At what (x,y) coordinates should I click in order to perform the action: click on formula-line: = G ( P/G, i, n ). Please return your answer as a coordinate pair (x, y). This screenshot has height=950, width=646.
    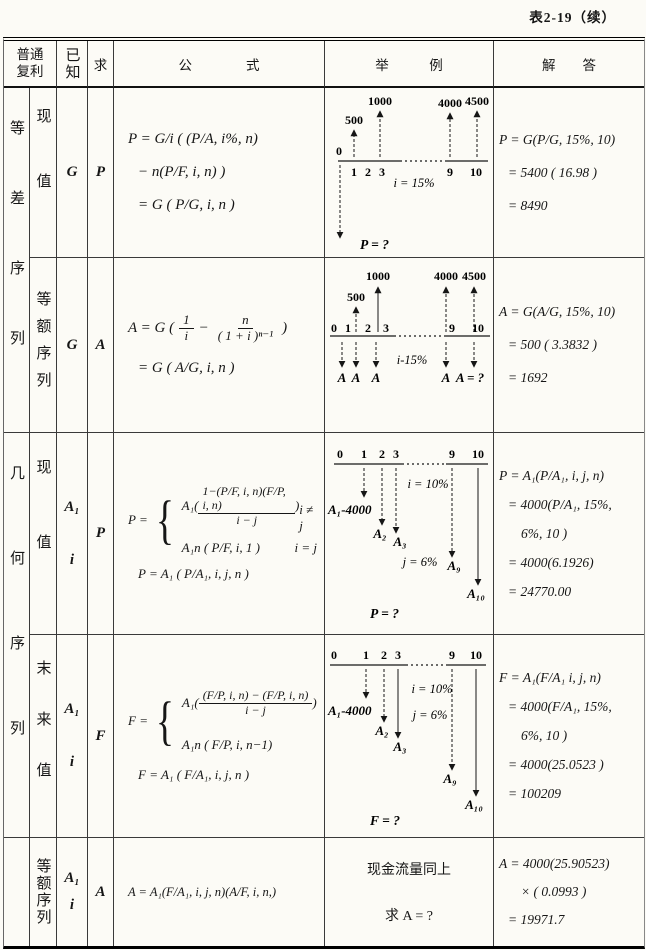
    Looking at the image, I should click on (186, 205).